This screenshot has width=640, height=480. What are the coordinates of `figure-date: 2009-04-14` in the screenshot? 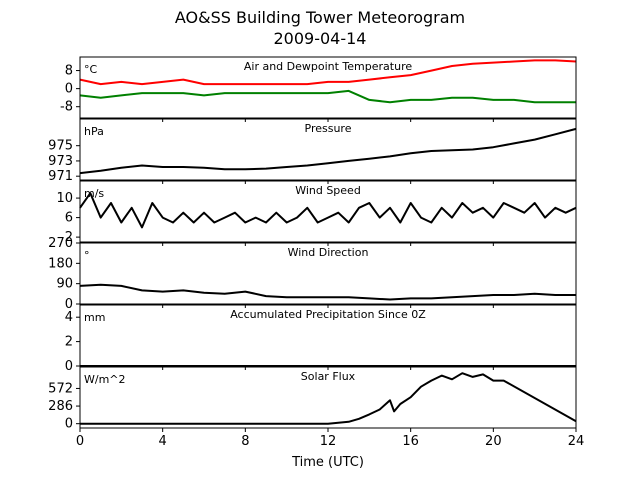 It's located at (320, 38).